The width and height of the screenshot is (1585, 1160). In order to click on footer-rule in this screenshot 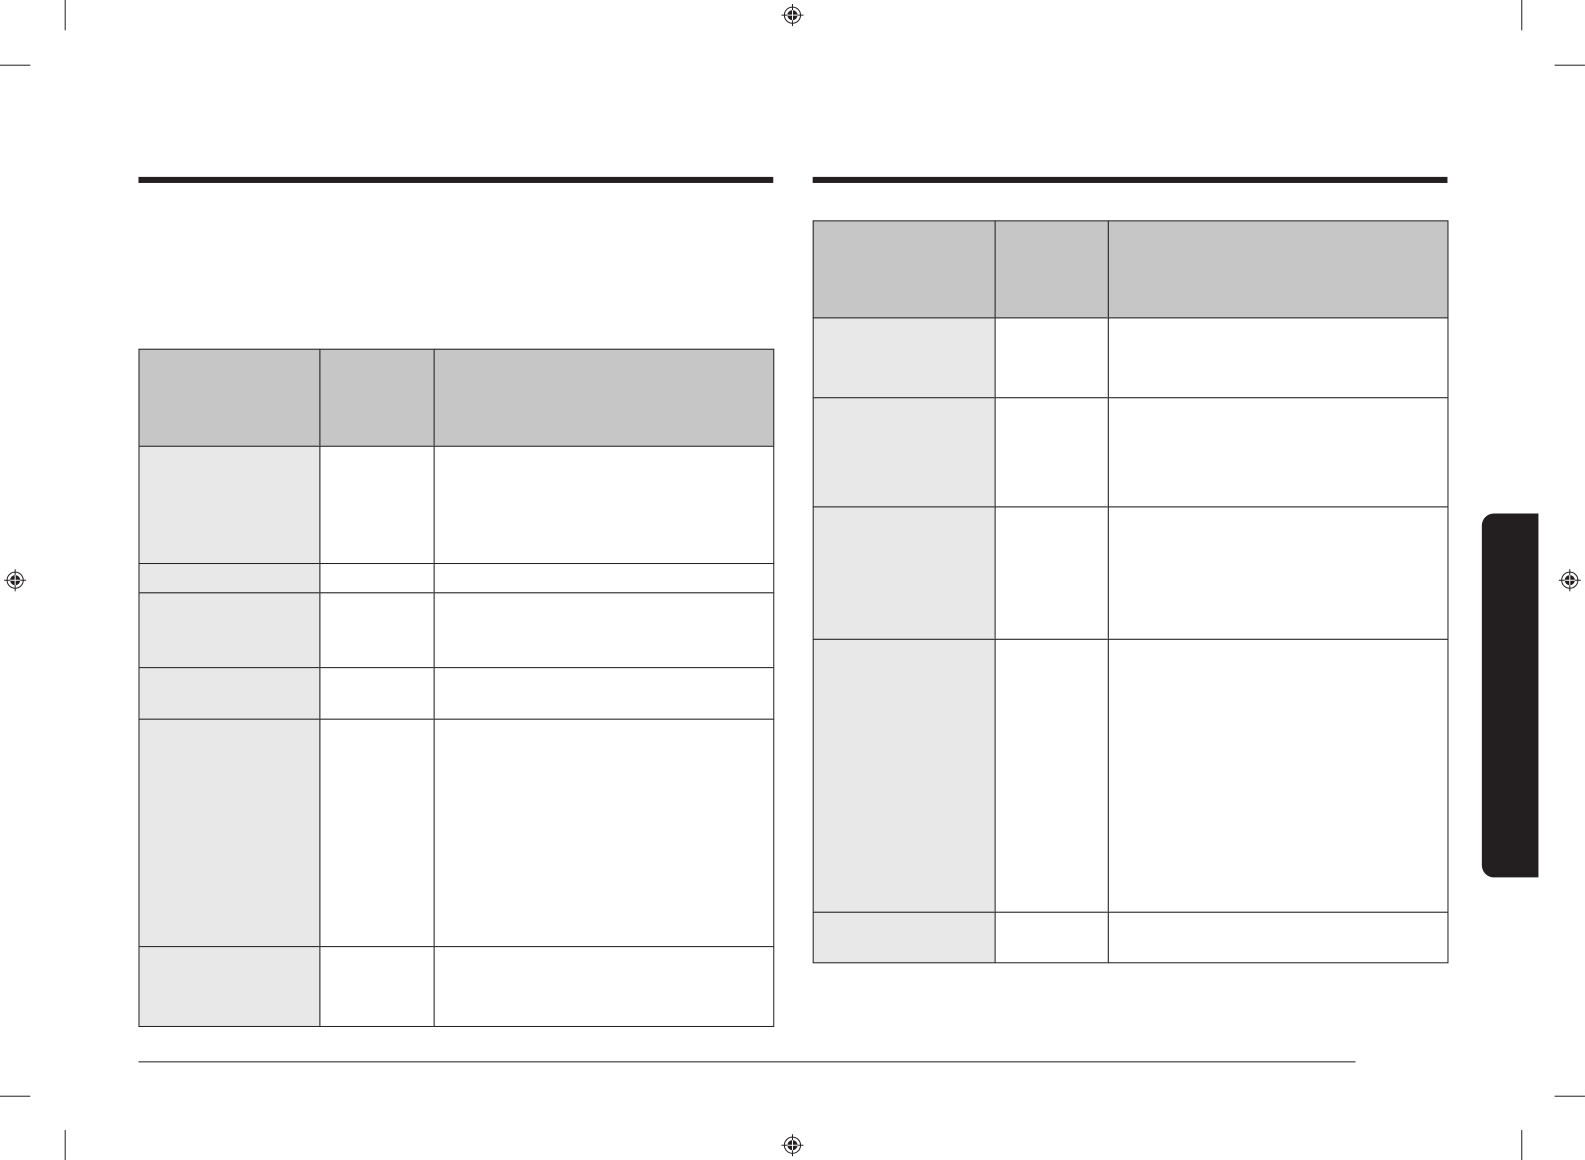, I will do `click(747, 1062)`.